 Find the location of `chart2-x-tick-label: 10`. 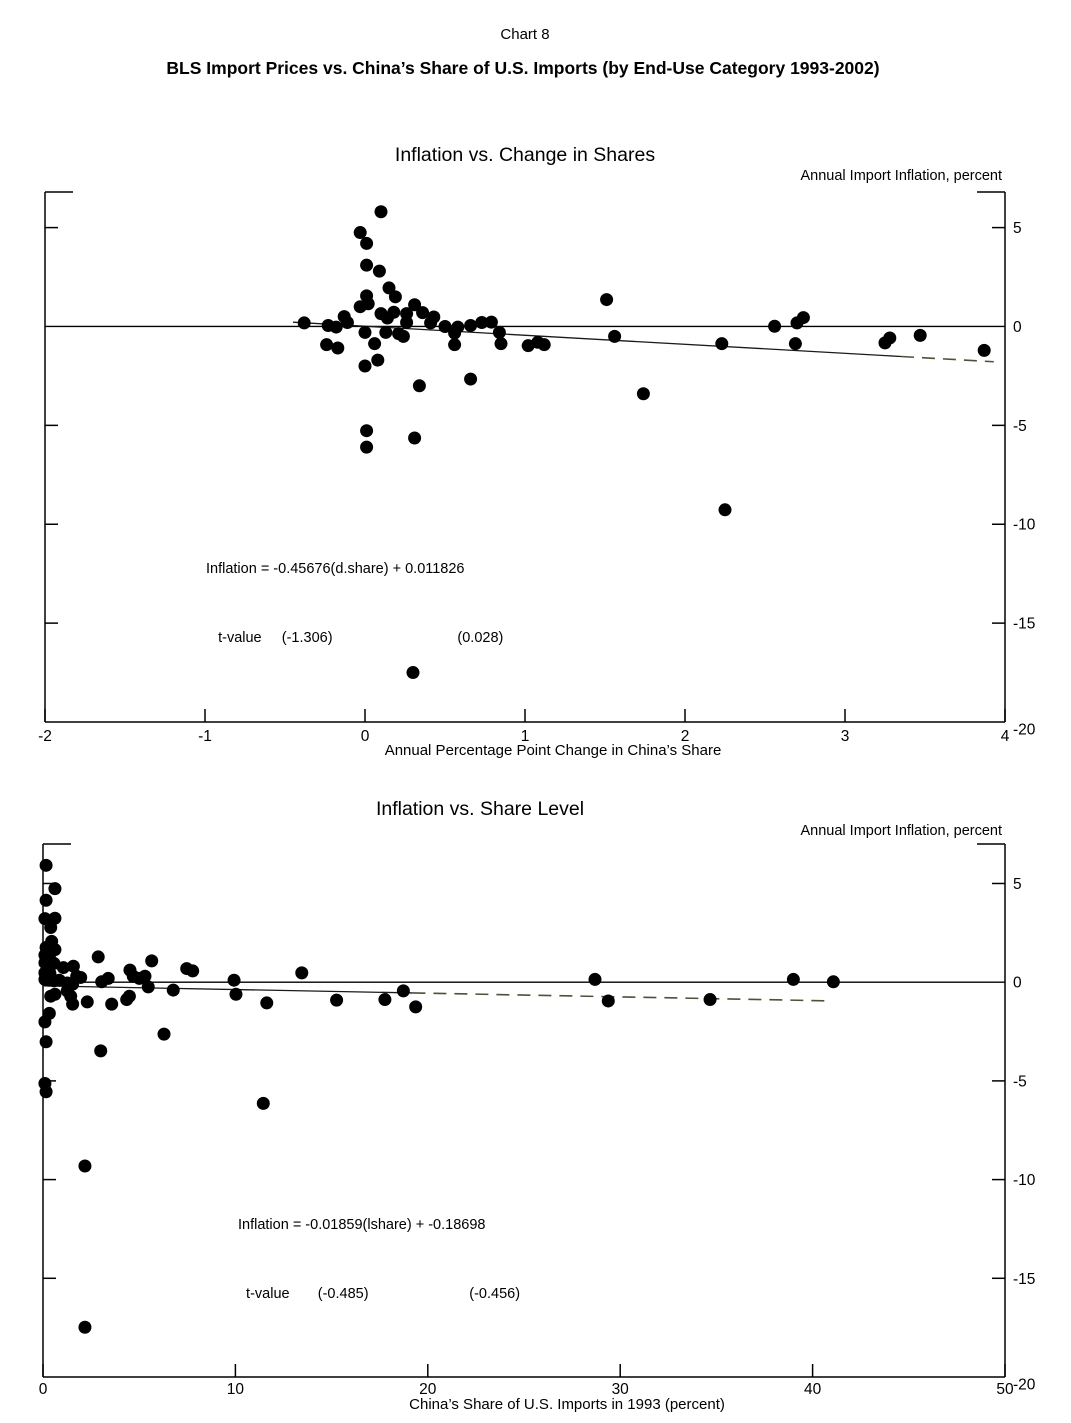

chart2-x-tick-label: 10 is located at coordinates (236, 1389).